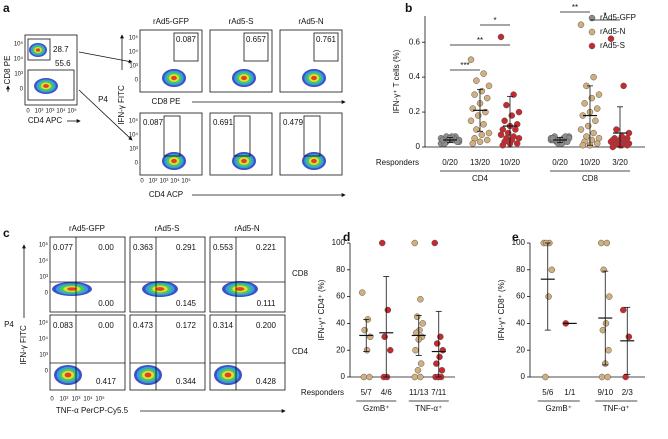 The height and width of the screenshot is (439, 668). I want to click on column-header: rAd5-GFP, so click(171, 21).